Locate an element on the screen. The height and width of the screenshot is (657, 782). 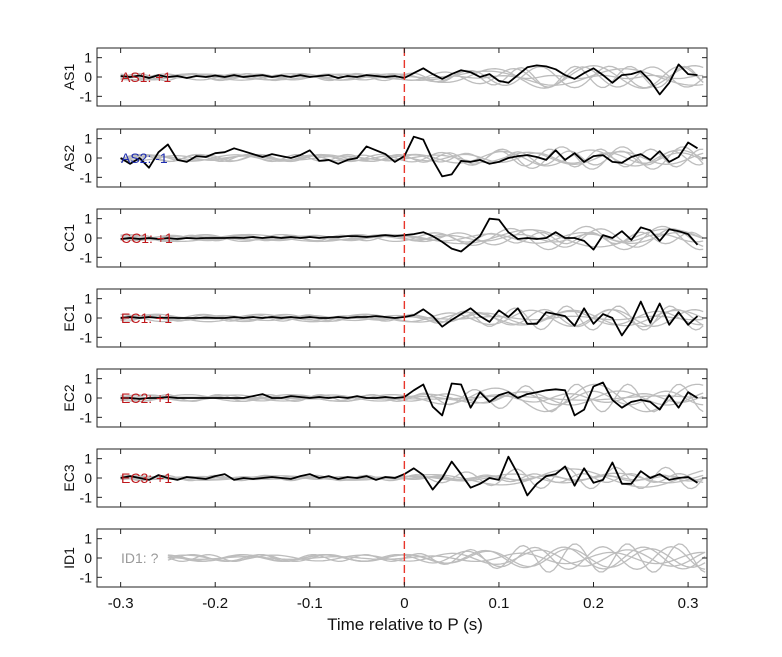
y-axis-label: ID1 is located at coordinates (69, 558).